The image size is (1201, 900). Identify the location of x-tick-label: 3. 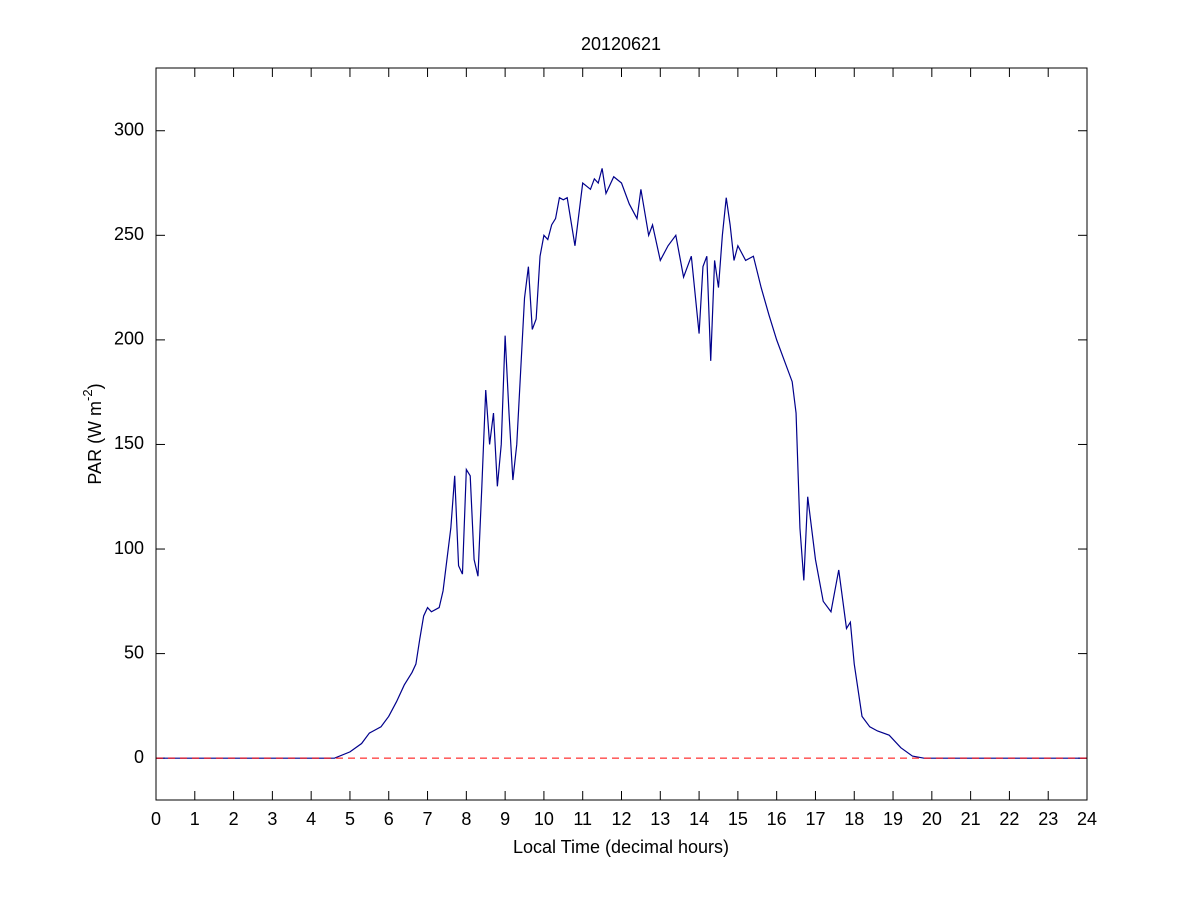
(272, 819).